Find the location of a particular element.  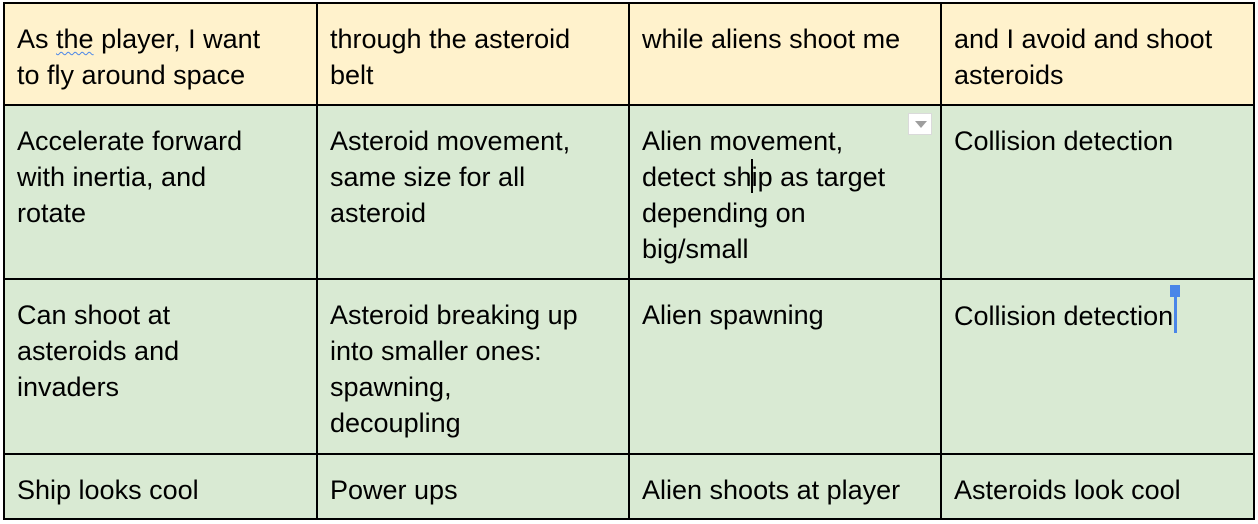

table-cell: while aliens shoot me is located at coordinates (785, 54).